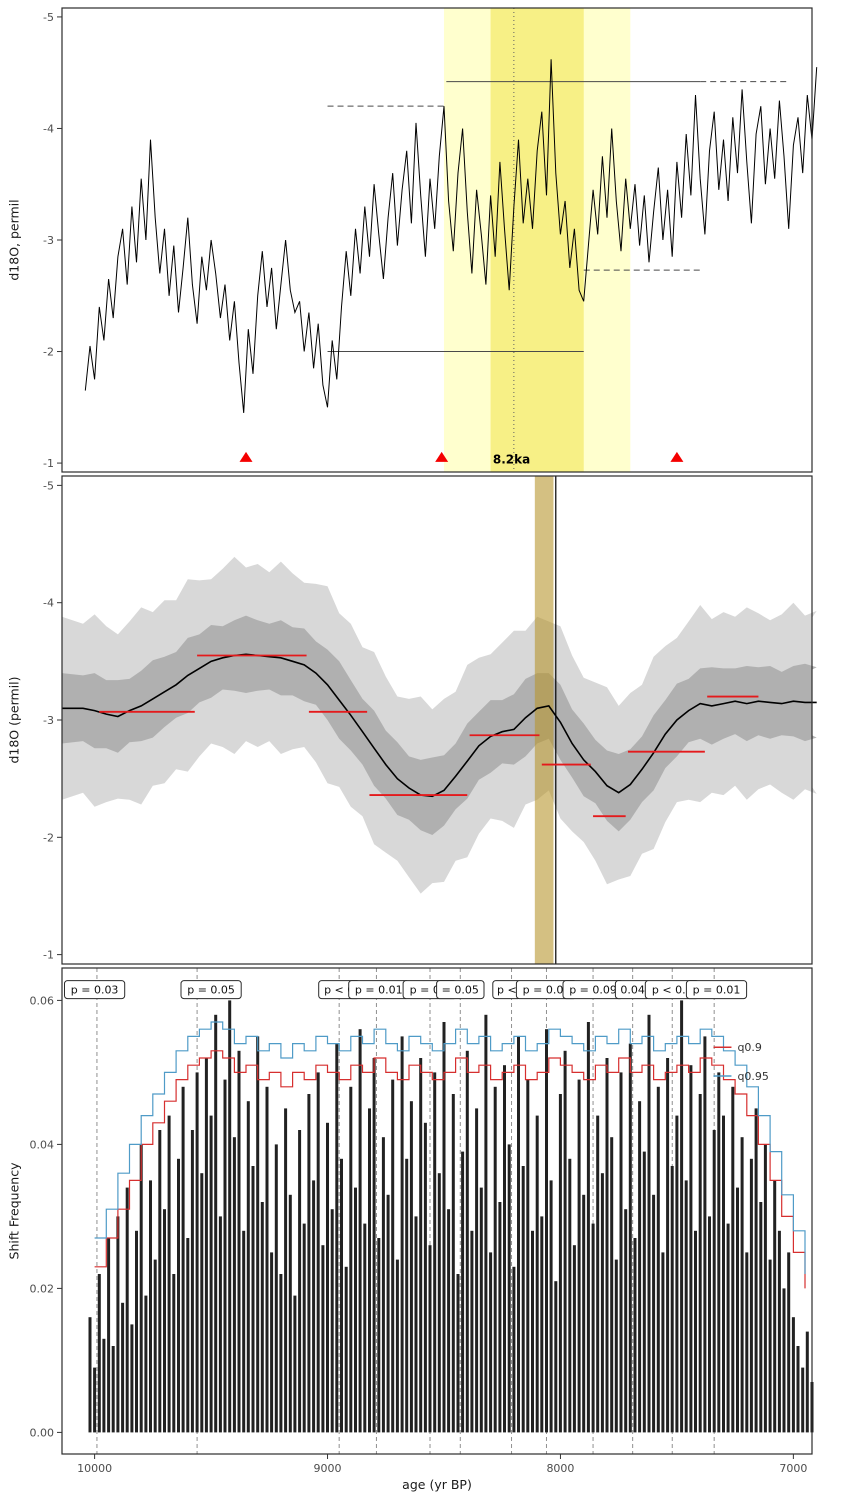  Describe the element at coordinates (752, 1076) in the screenshot. I see `legend-label: q0.95` at that location.